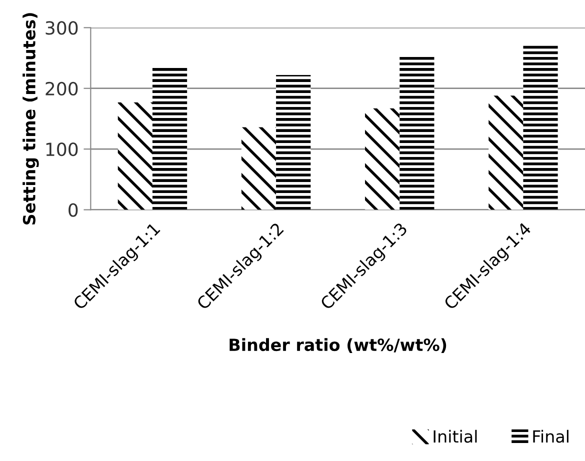  What do you see at coordinates (455, 436) in the screenshot?
I see `legend-label: Initial` at bounding box center [455, 436].